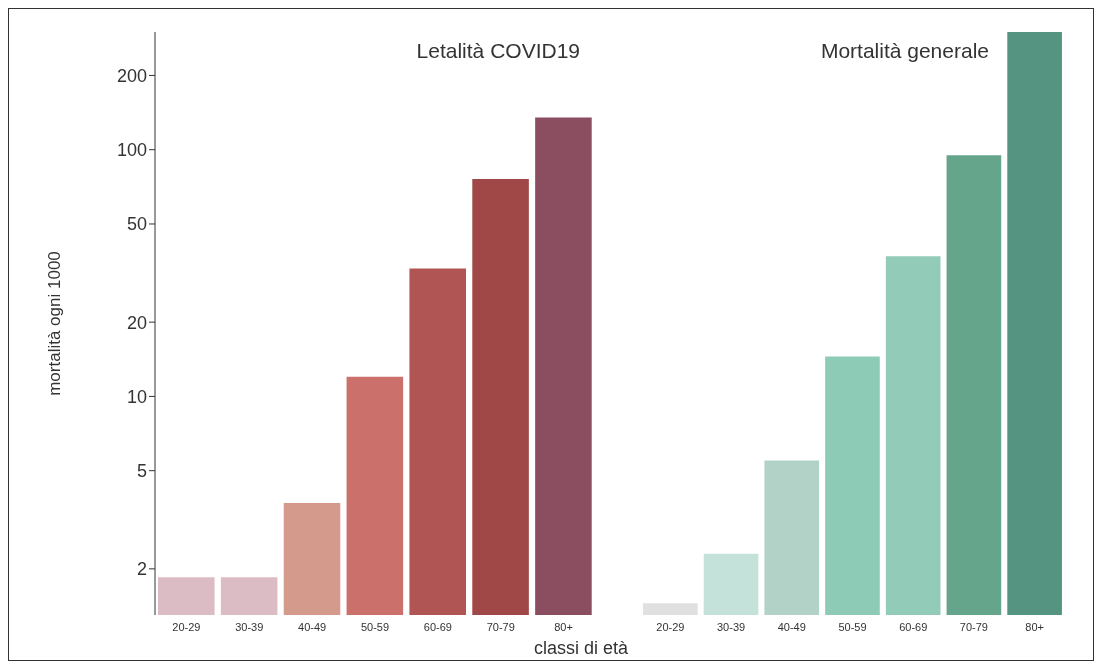  I want to click on y-tick-label: 50, so click(136, 224).